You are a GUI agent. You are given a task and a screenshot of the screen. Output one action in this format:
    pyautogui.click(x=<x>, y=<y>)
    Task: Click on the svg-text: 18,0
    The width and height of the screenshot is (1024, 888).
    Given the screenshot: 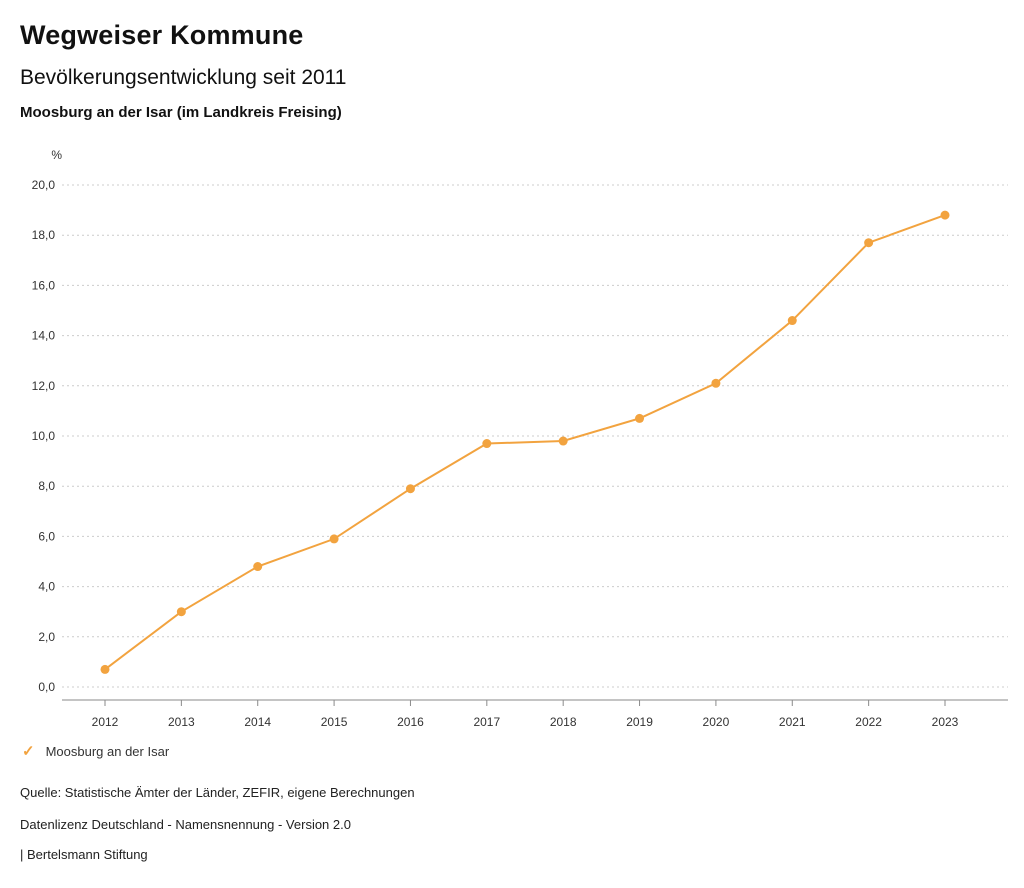 What is the action you would take?
    pyautogui.click(x=44, y=235)
    